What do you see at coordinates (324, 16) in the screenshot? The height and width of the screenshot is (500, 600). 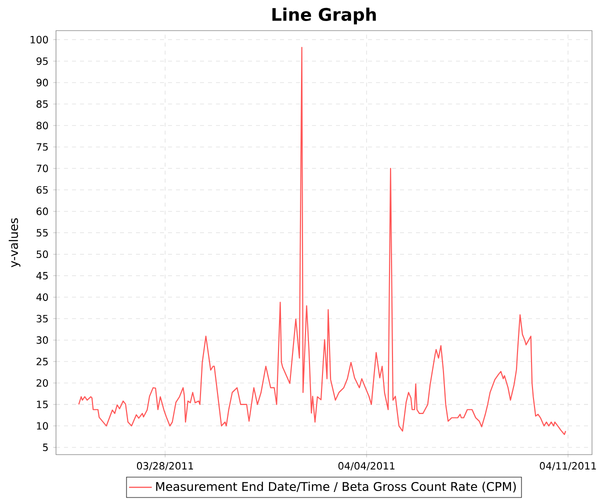 I see `chart-title: Line Graph` at bounding box center [324, 16].